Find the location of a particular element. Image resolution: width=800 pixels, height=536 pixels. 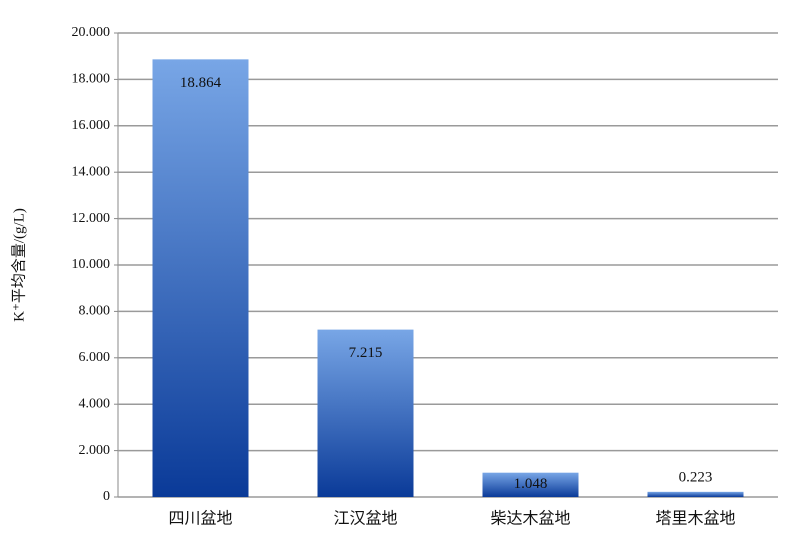

data-label: 7.215 is located at coordinates (366, 353).